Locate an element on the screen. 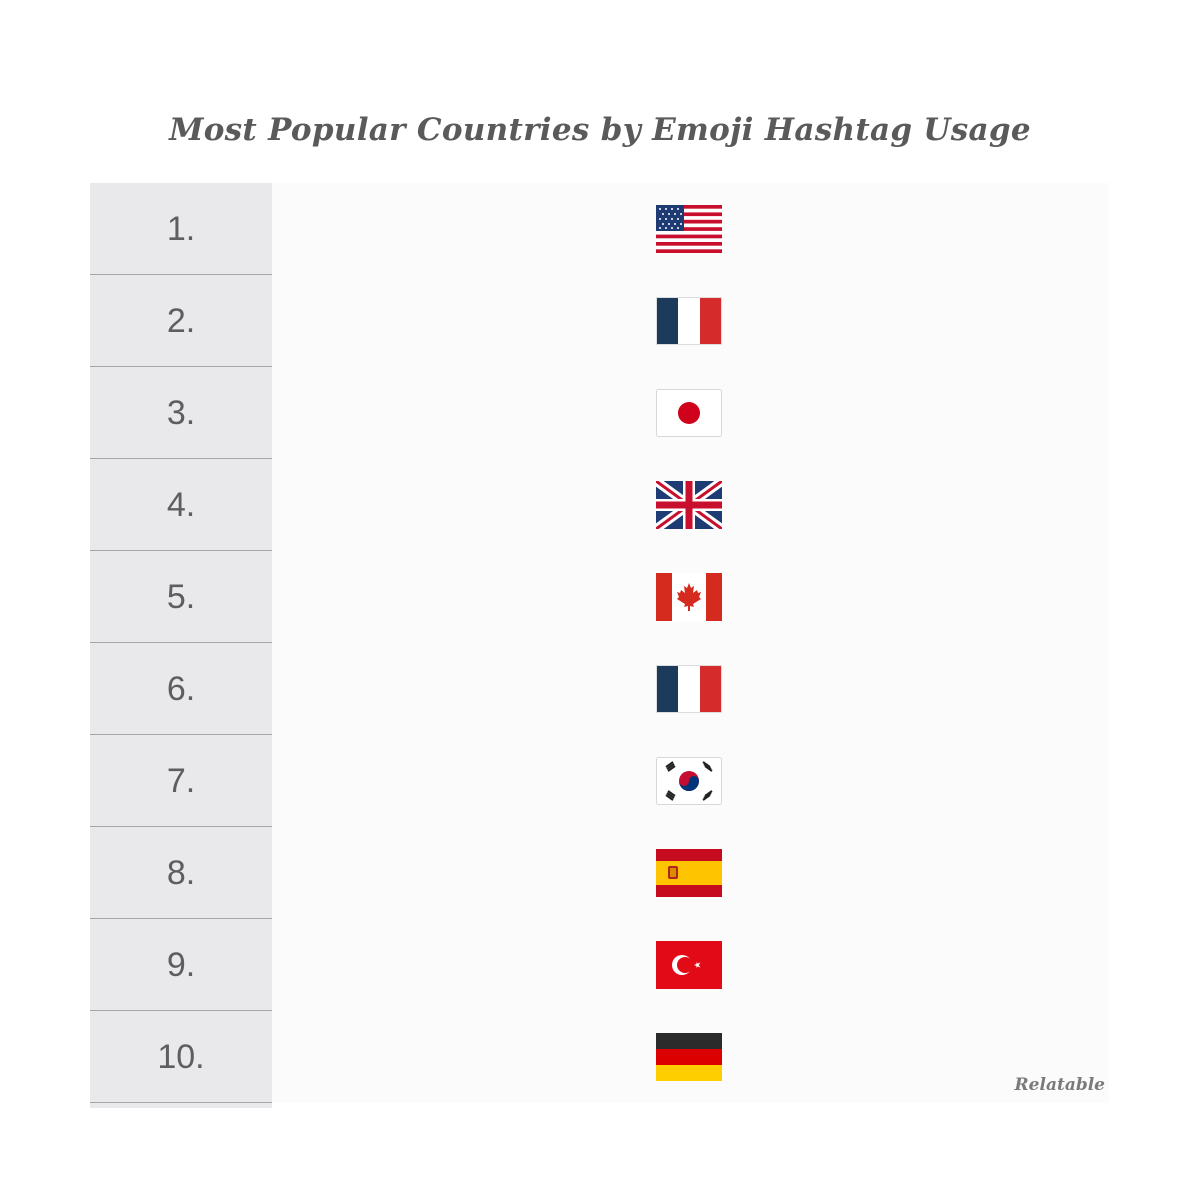  flag-cell: Relatable is located at coordinates (690, 1057).